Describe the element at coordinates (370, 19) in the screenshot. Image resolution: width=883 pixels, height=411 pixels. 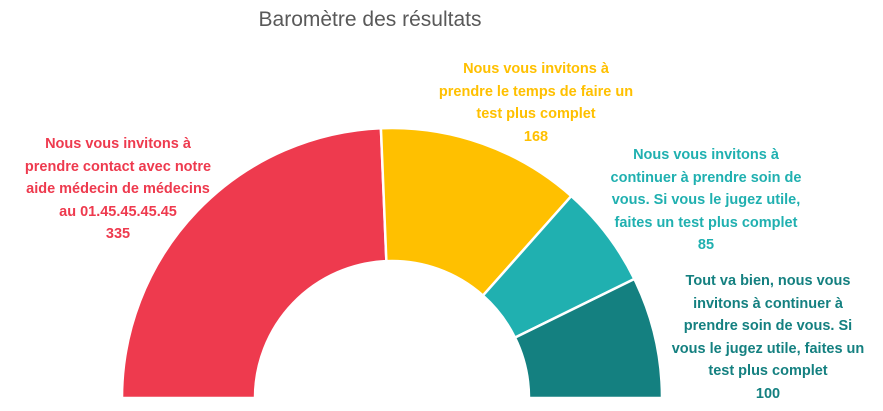
I see `chart-title: Baromètre des résultats` at that location.